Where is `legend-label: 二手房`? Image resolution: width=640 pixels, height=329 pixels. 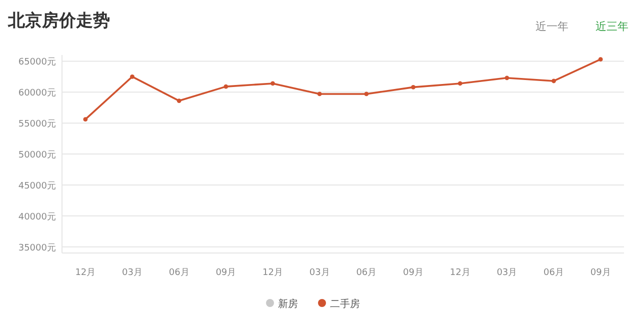 legend-label: 二手房 is located at coordinates (345, 304).